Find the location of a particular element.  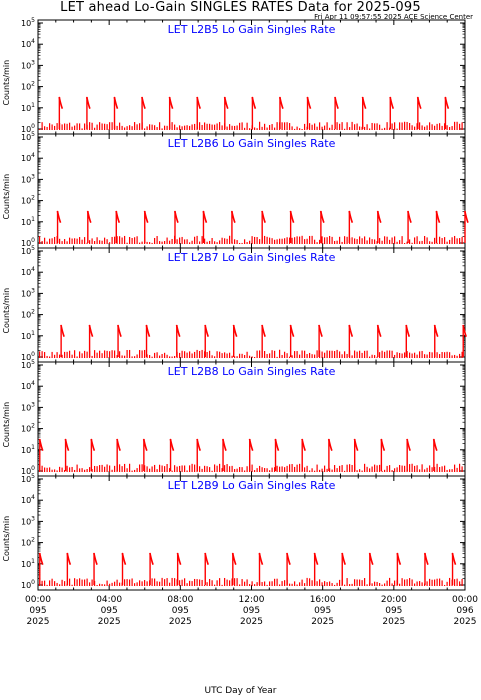

y-axis-label: Counts/min is located at coordinates (6, 311).